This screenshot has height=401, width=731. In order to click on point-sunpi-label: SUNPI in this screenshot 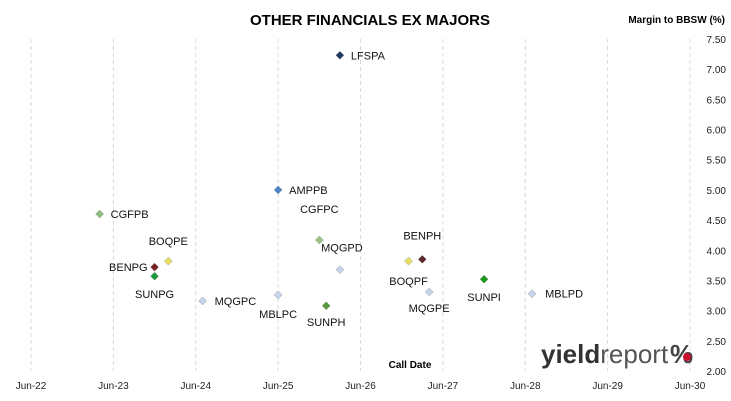, I will do `click(484, 298)`.